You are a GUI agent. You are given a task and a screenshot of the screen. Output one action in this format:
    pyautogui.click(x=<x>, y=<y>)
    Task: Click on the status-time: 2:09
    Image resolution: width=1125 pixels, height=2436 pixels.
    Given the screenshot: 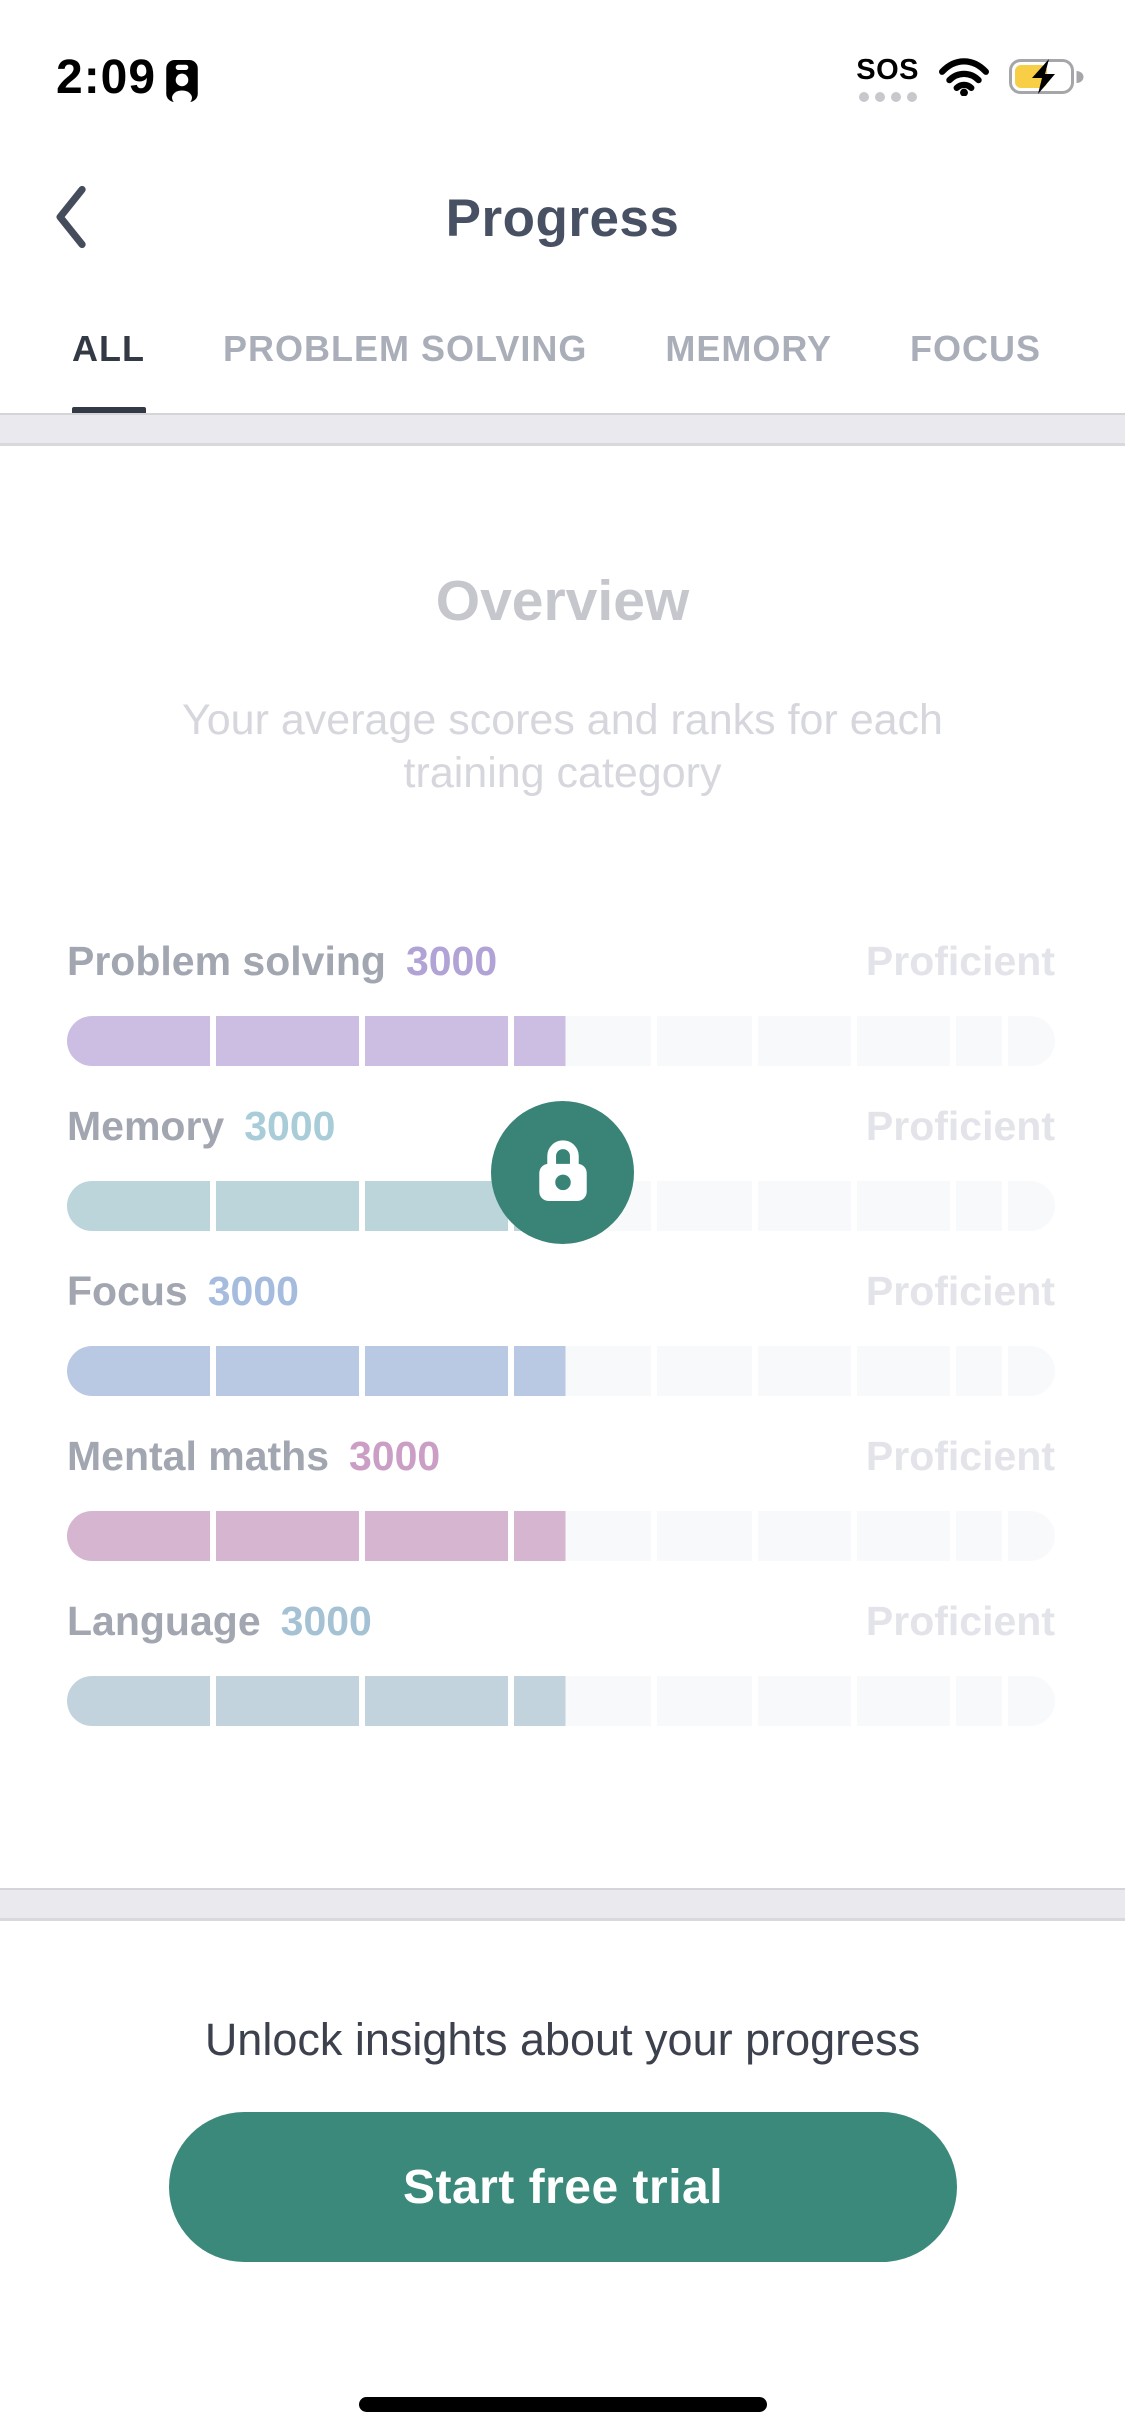 What is the action you would take?
    pyautogui.click(x=106, y=77)
    